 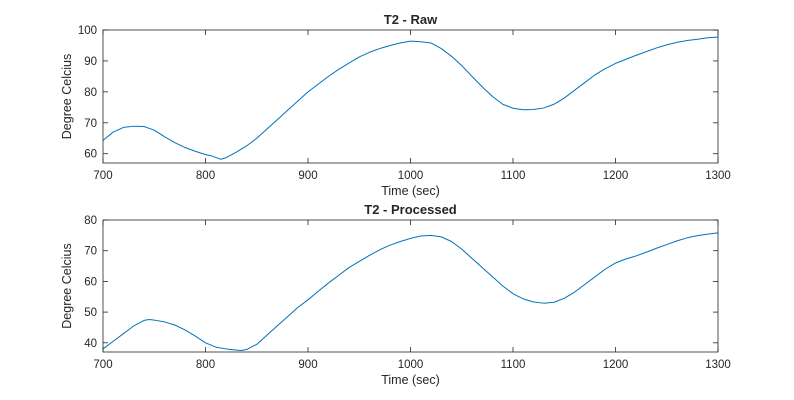 I want to click on processed-y-axis-label: Degree Celcius, so click(x=67, y=285).